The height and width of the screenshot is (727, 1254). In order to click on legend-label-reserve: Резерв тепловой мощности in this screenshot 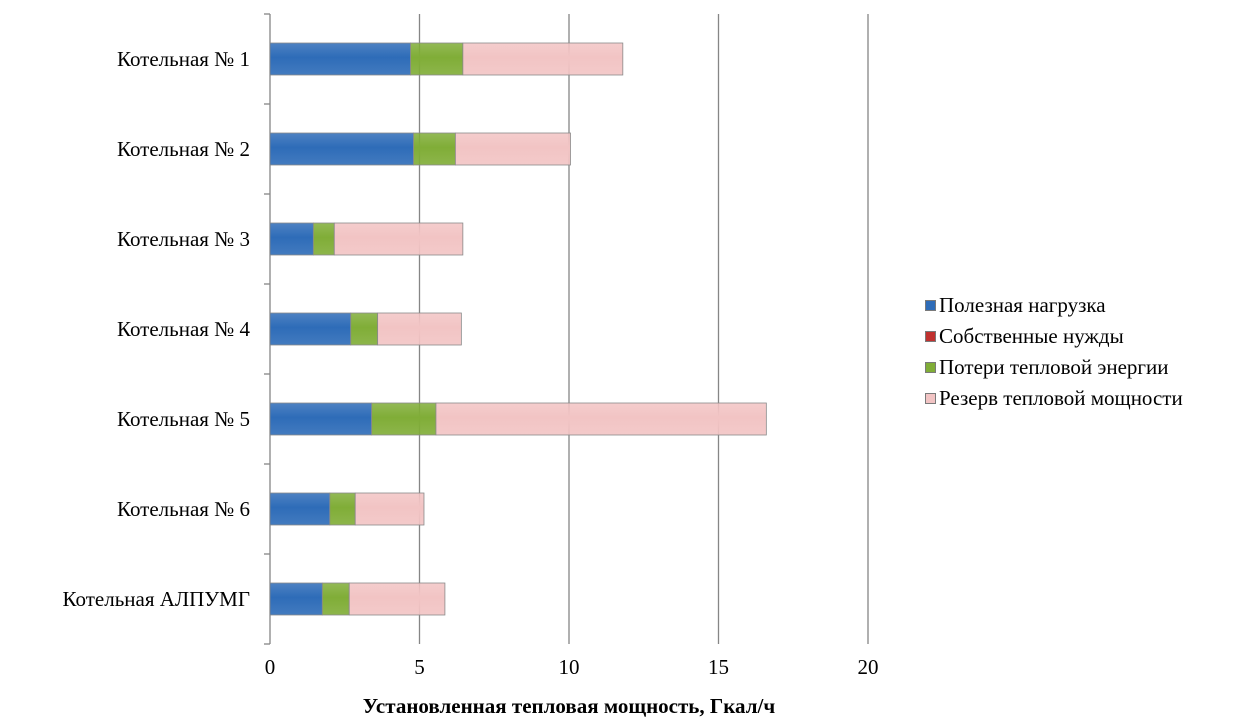, I will do `click(1061, 398)`.